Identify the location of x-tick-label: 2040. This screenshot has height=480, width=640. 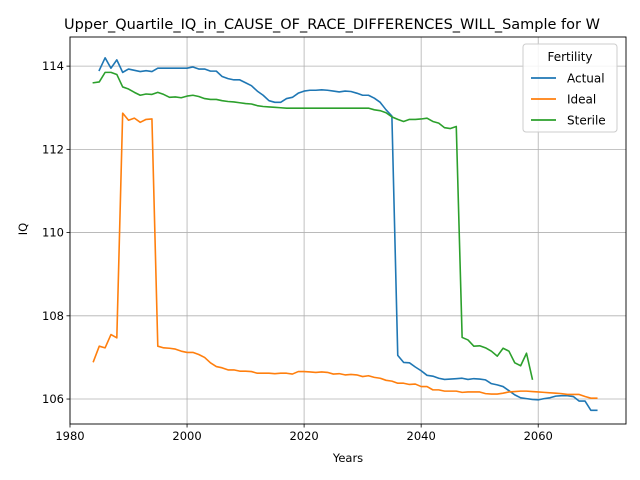
(421, 436).